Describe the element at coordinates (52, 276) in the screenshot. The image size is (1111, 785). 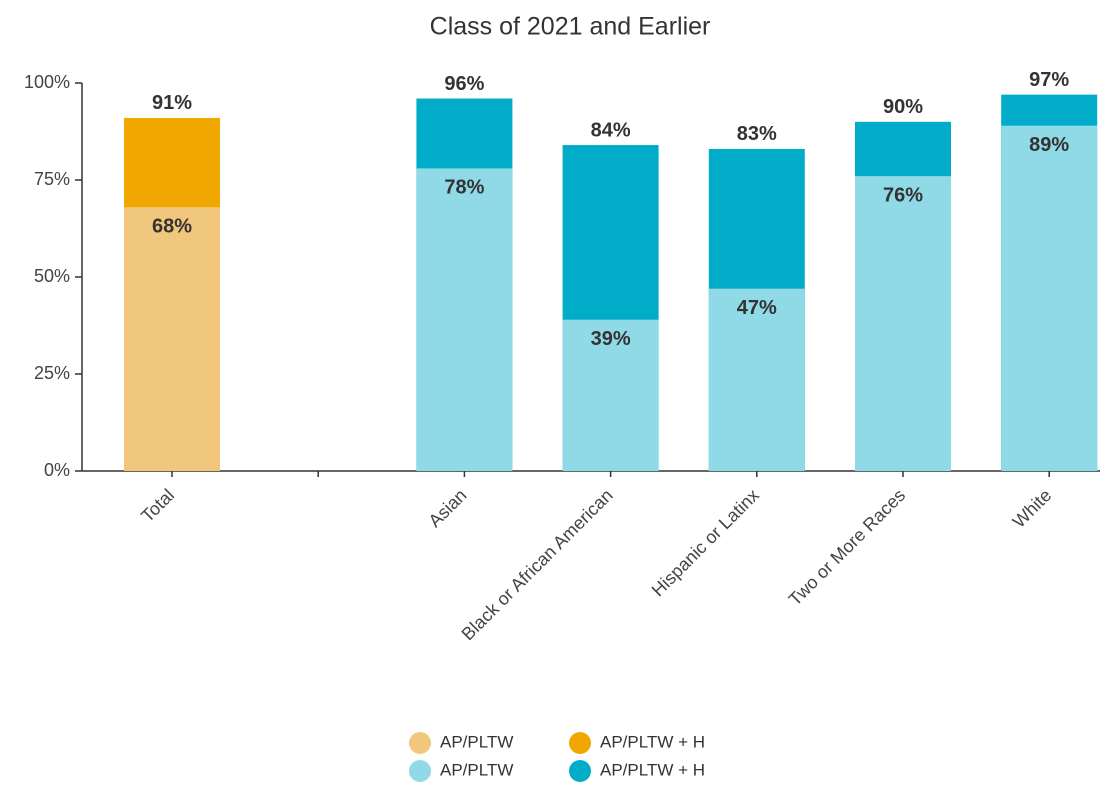
I see `y-tick-label: 50%` at that location.